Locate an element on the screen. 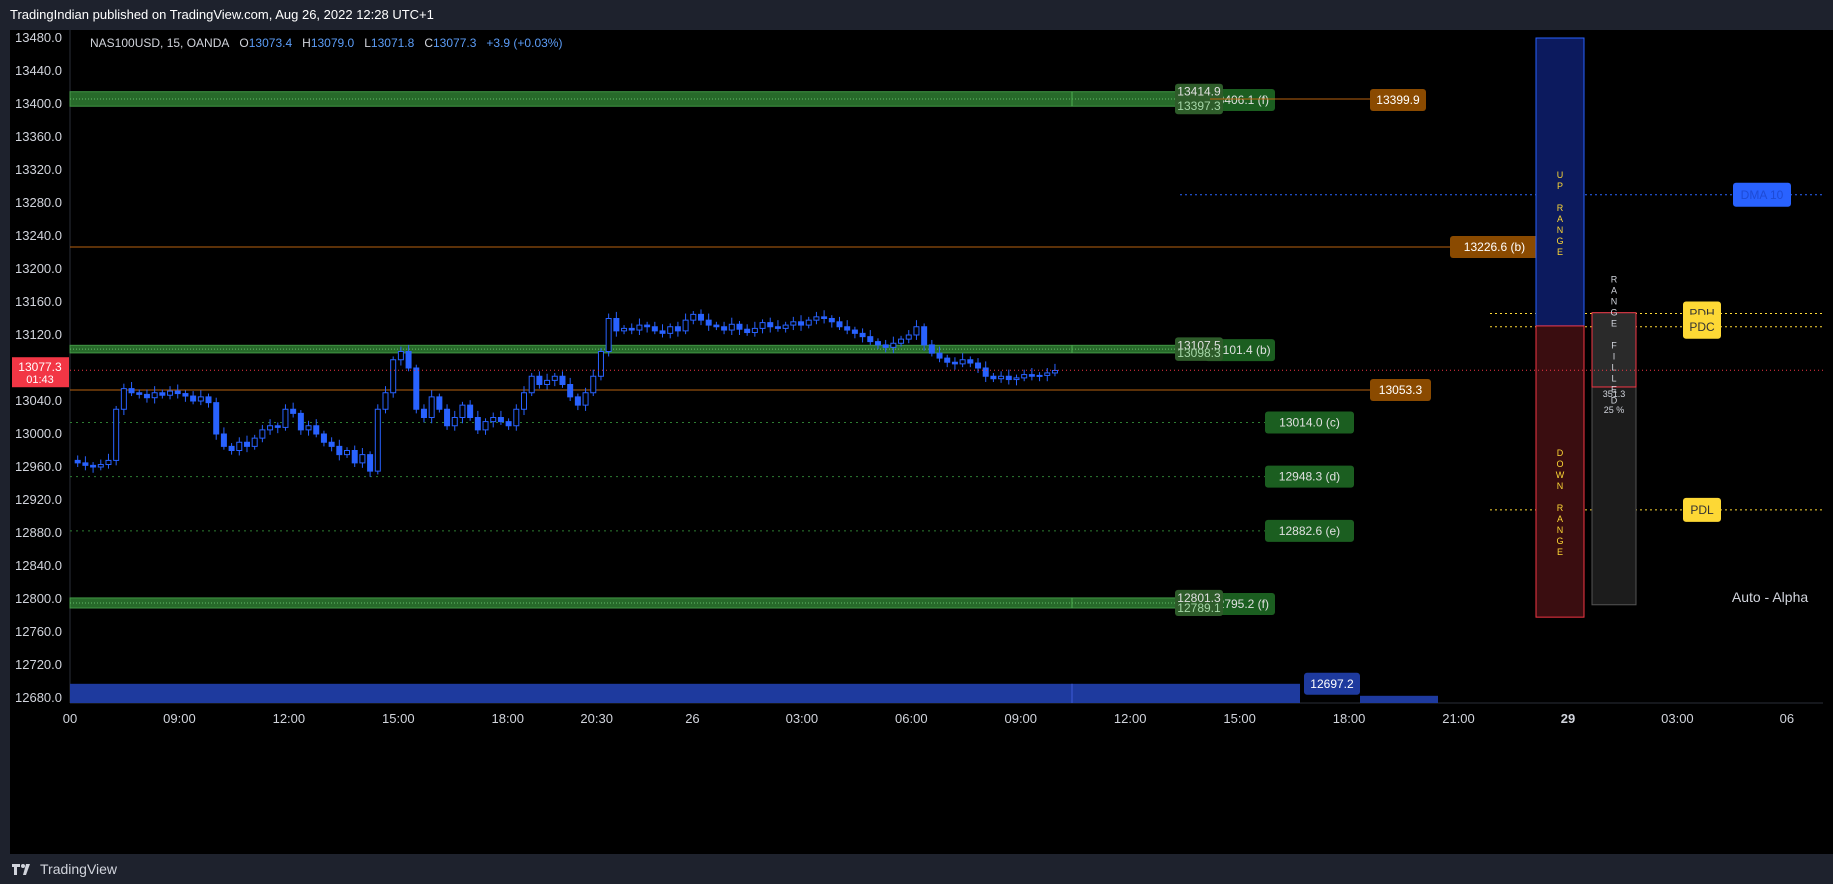  dma-label: DMA 10 is located at coordinates (1762, 195).